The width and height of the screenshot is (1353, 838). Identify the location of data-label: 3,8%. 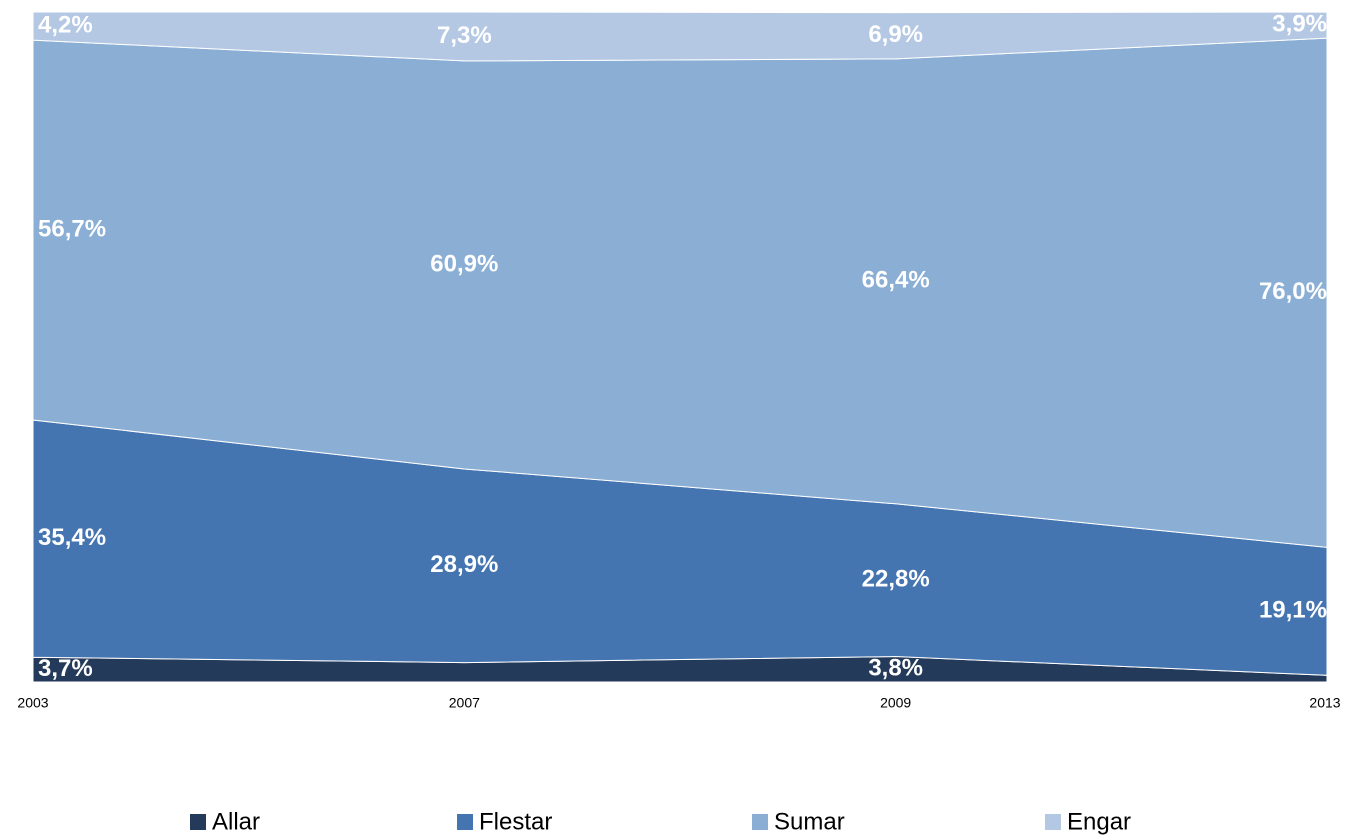
(895, 668).